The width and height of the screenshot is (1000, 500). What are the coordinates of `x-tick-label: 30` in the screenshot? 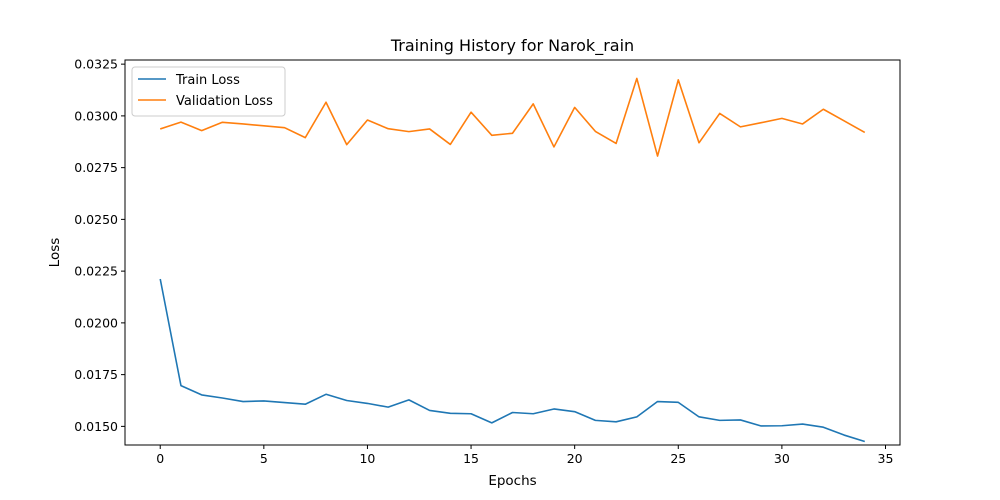 It's located at (782, 458).